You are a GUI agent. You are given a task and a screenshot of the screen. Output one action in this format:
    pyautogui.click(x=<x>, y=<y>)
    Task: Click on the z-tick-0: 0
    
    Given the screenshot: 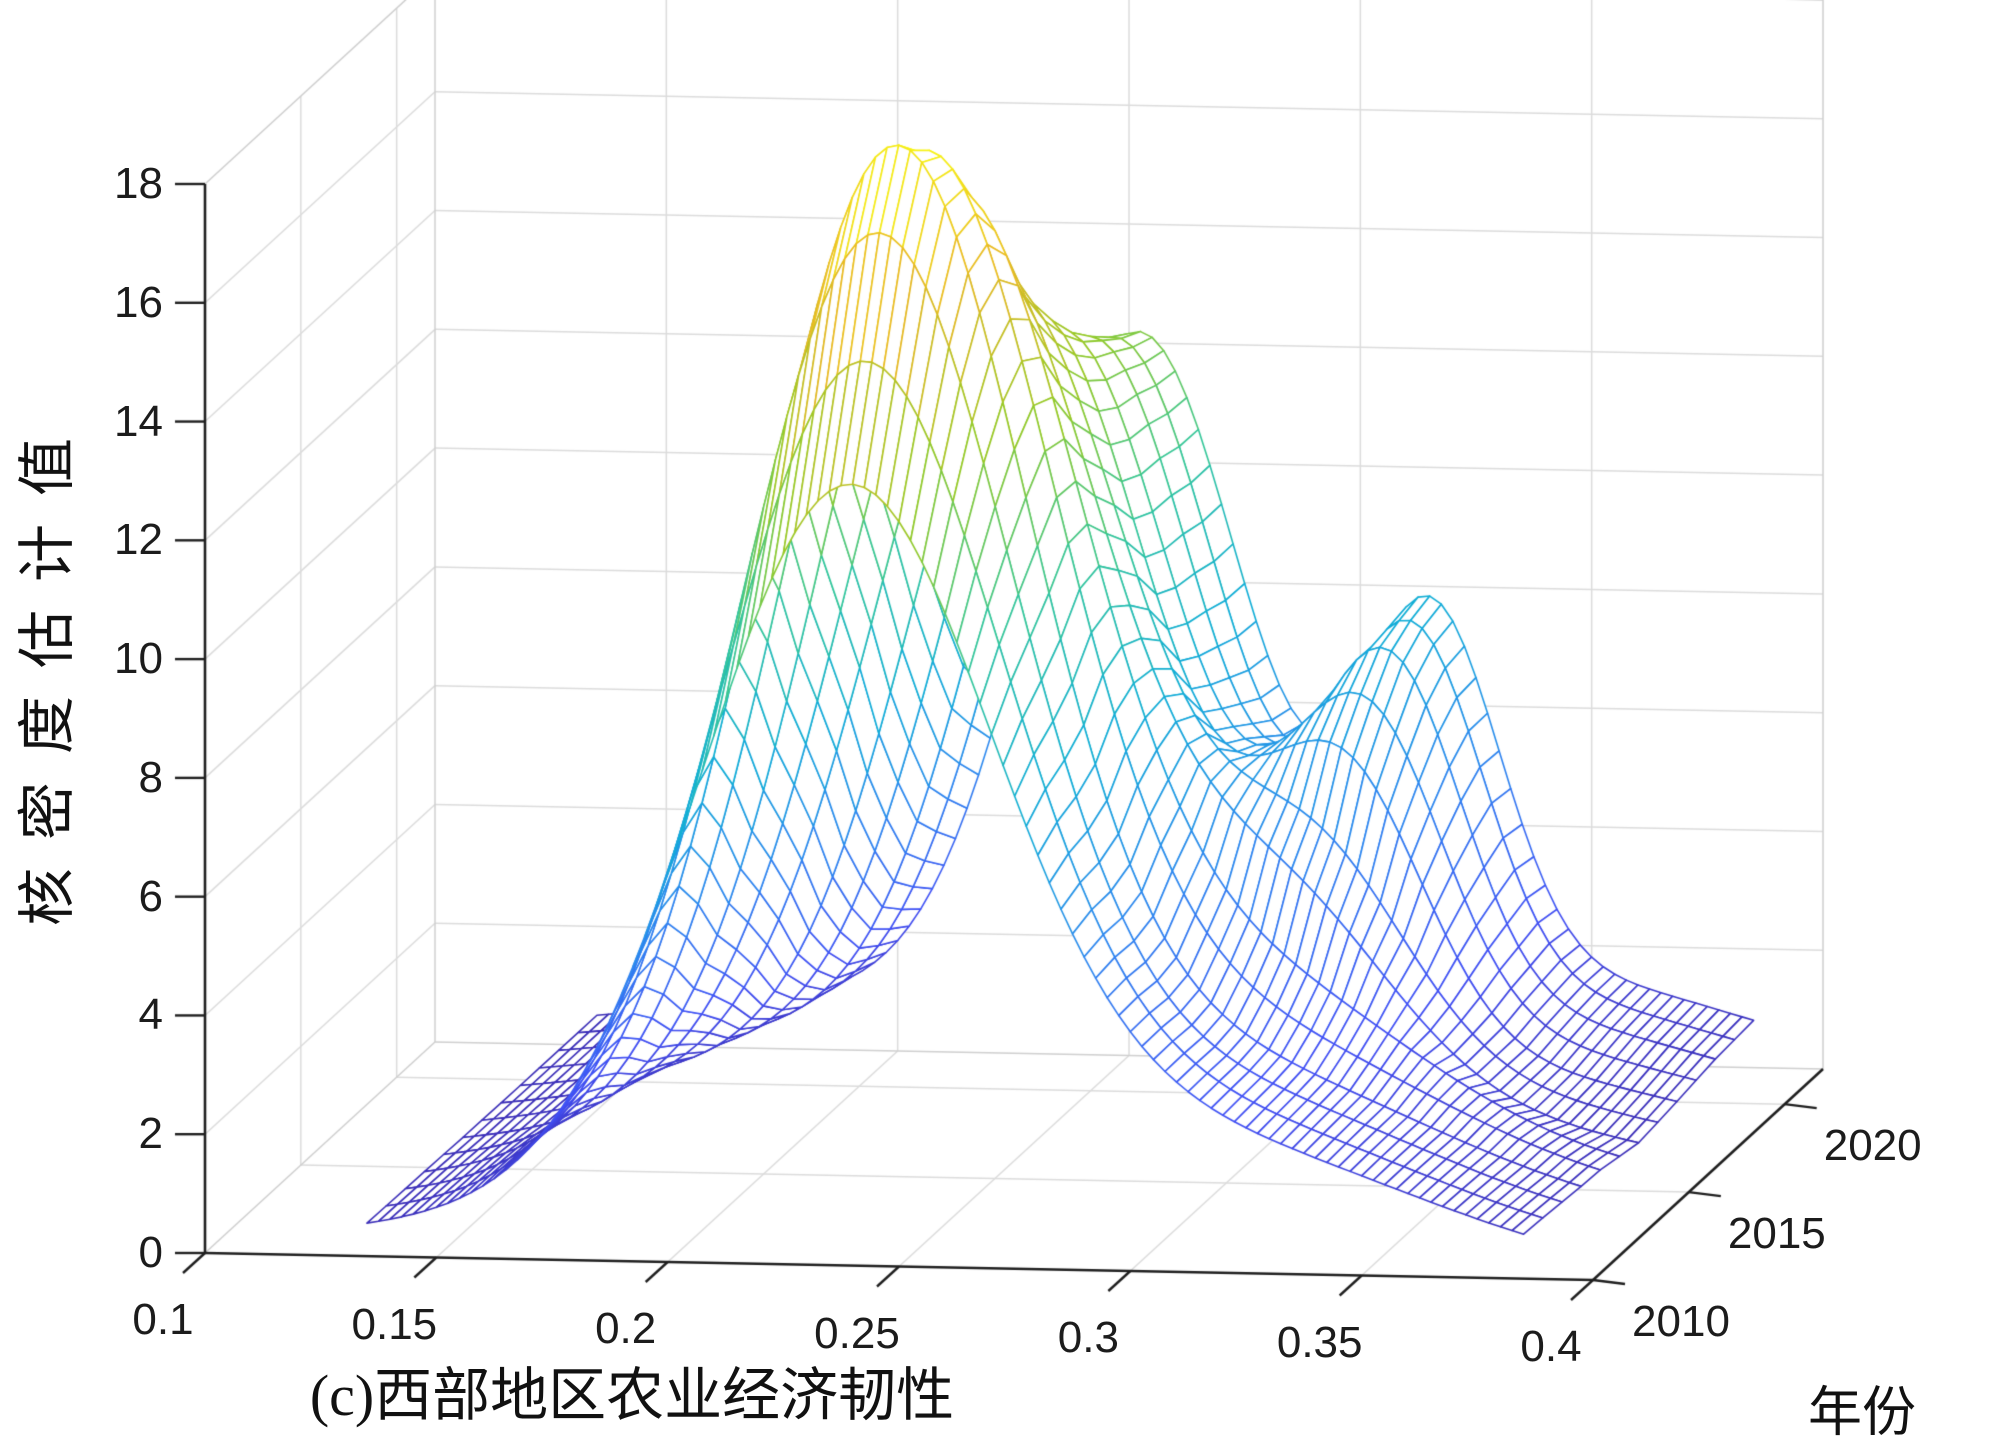 What is the action you would take?
    pyautogui.click(x=150, y=1252)
    